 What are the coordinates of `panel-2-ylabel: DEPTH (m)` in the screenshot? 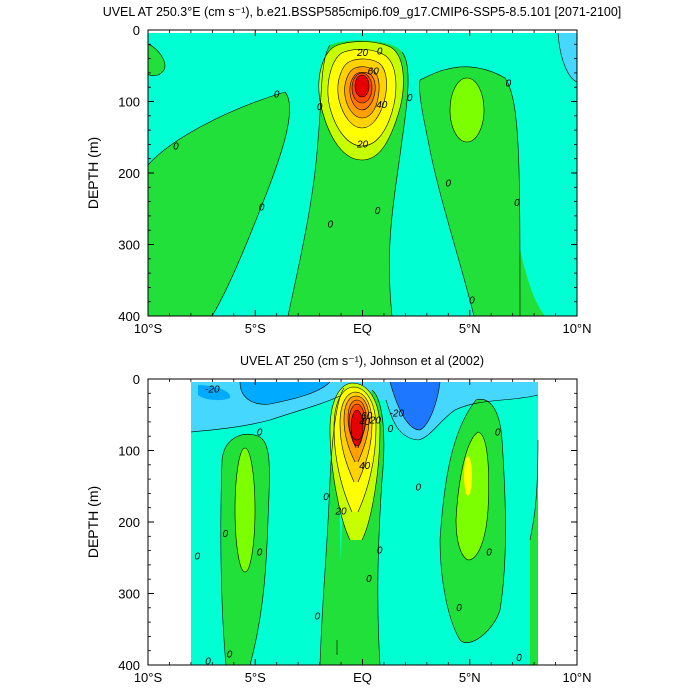 It's located at (93, 522).